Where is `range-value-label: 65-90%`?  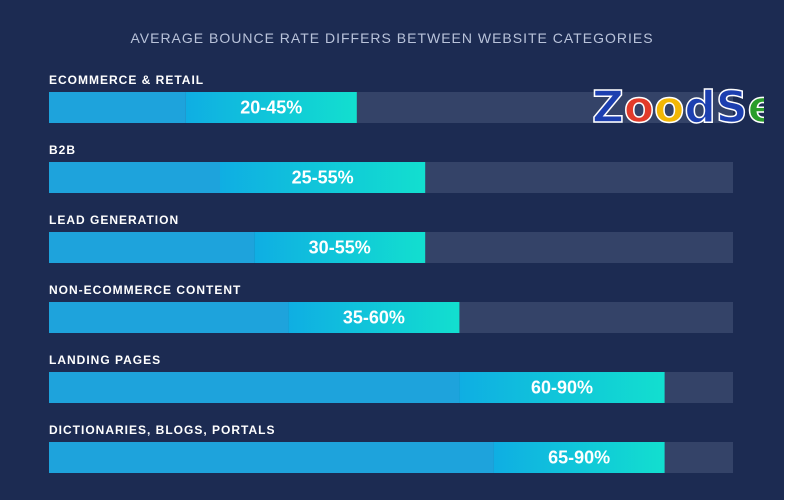 range-value-label: 65-90% is located at coordinates (579, 458).